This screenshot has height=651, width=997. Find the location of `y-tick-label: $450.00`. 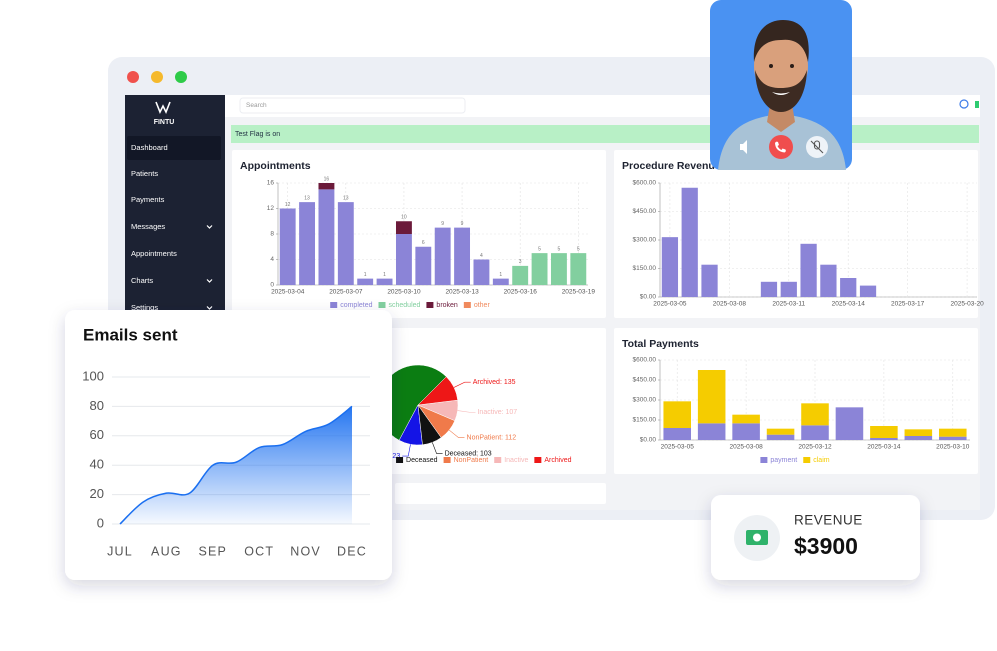

y-tick-label: $450.00 is located at coordinates (645, 211).